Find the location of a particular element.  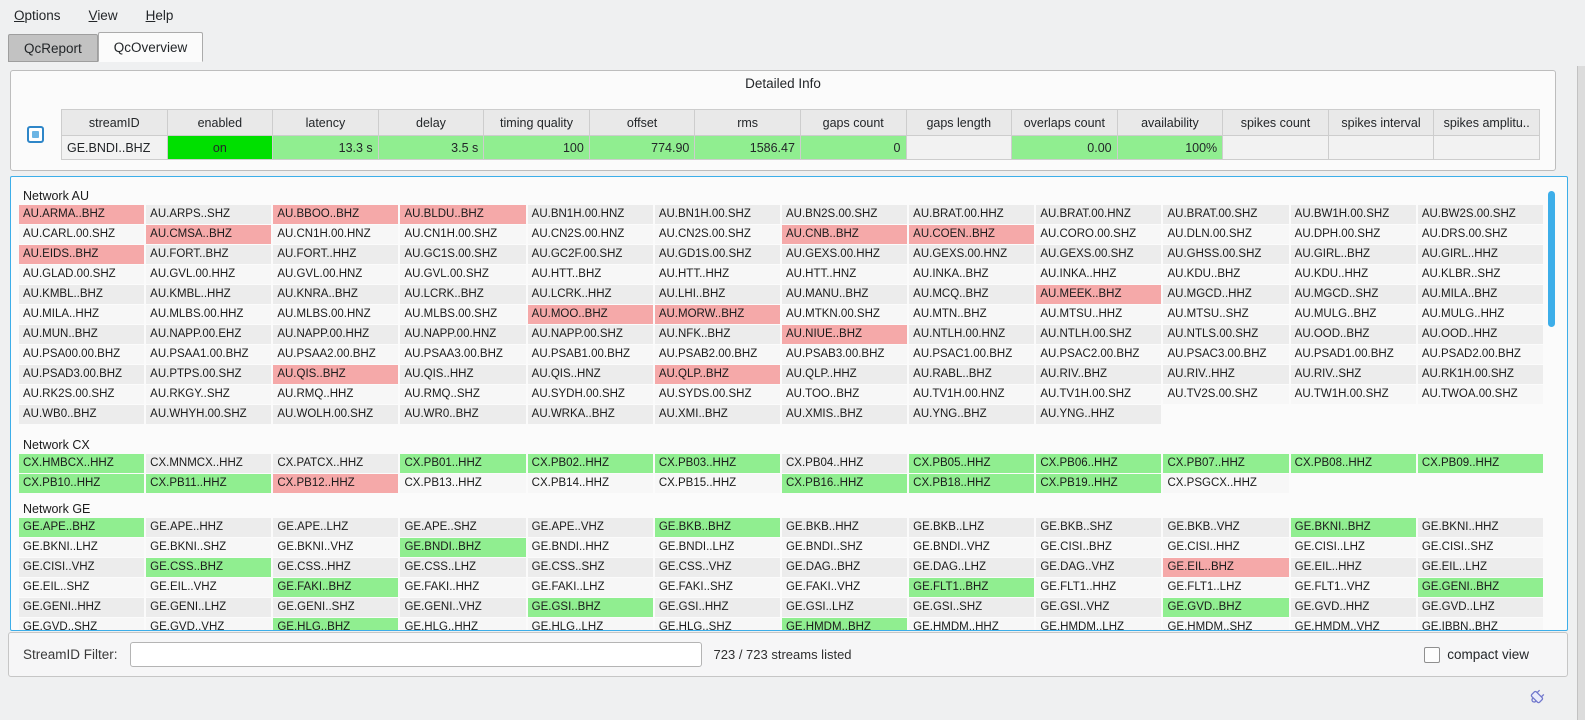

stream-cell: GE.FAKI..LHZ is located at coordinates (591, 588).